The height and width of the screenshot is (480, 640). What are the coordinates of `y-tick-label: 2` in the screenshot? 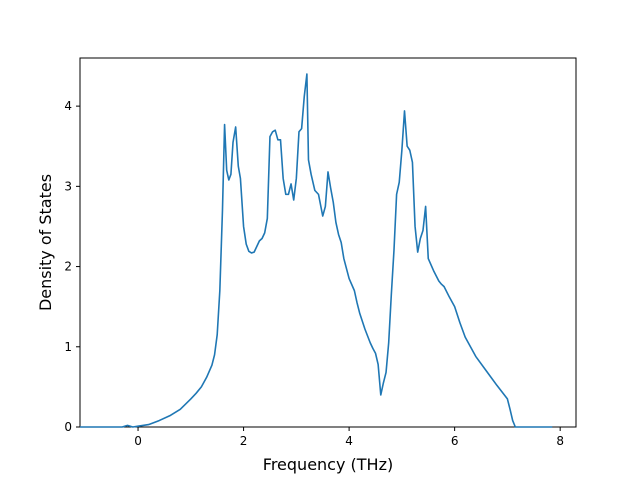 It's located at (68, 267).